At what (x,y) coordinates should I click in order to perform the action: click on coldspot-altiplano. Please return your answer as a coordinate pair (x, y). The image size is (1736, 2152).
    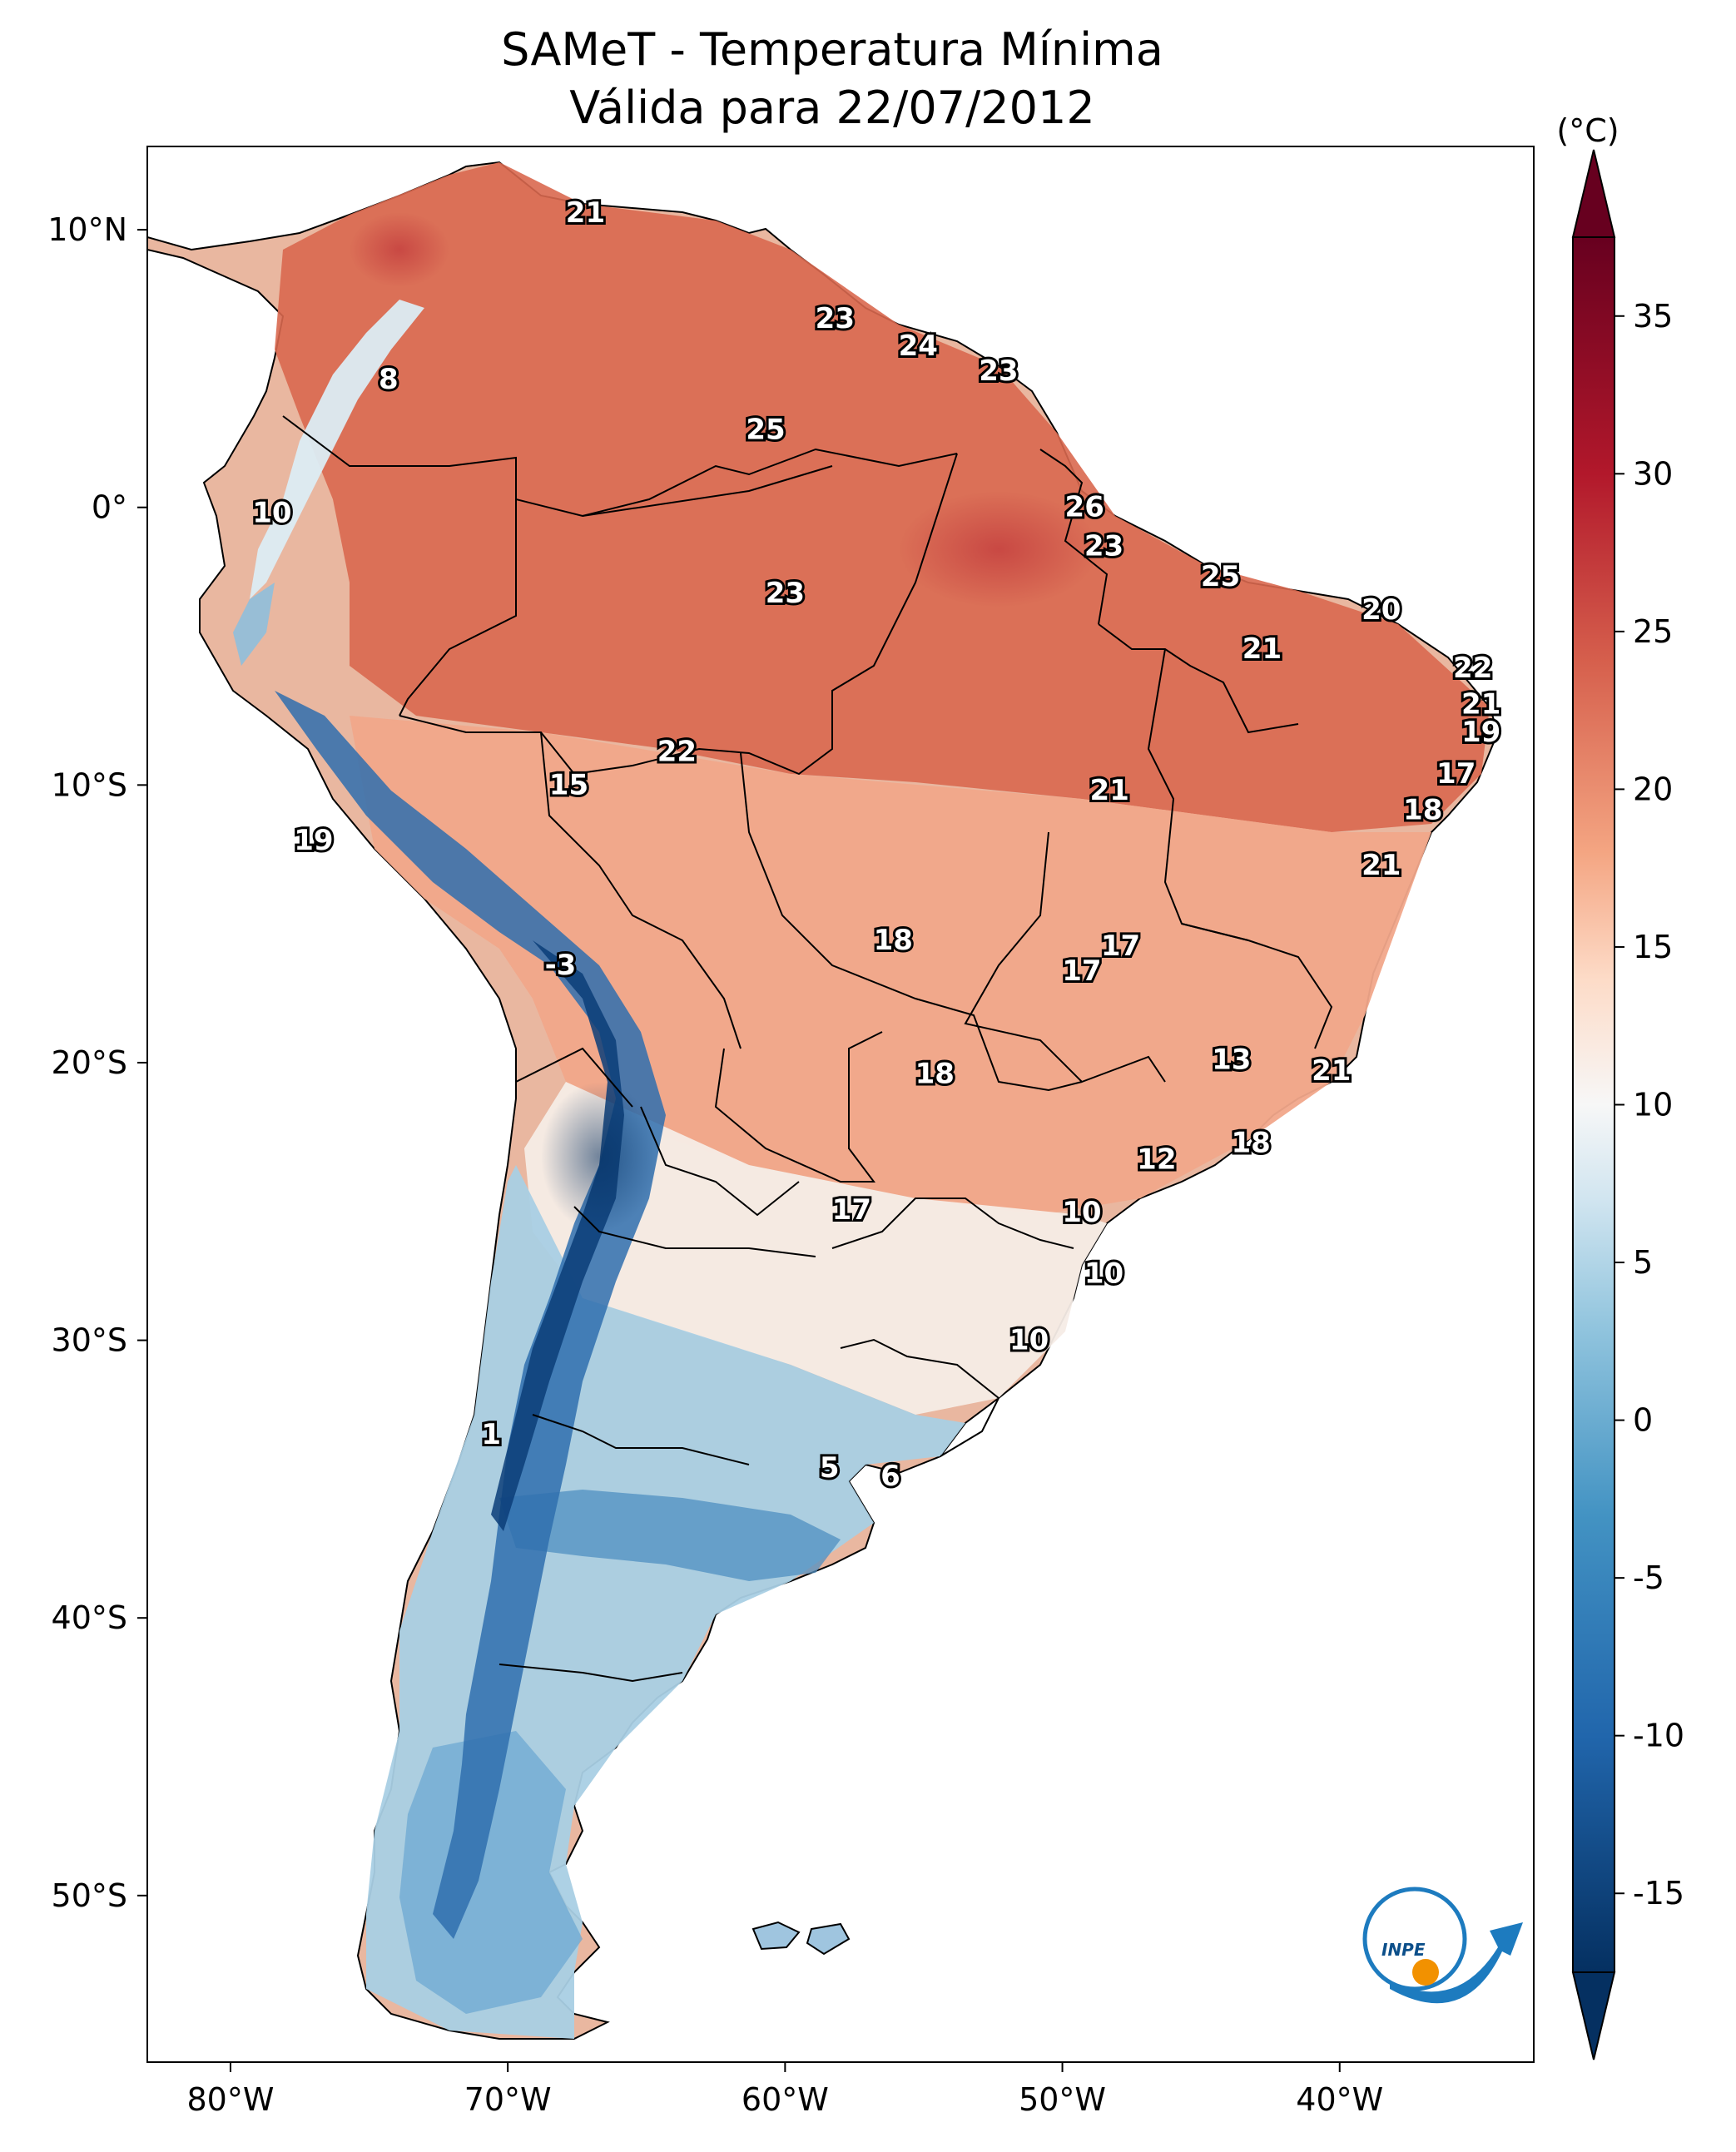
    Looking at the image, I should click on (599, 1157).